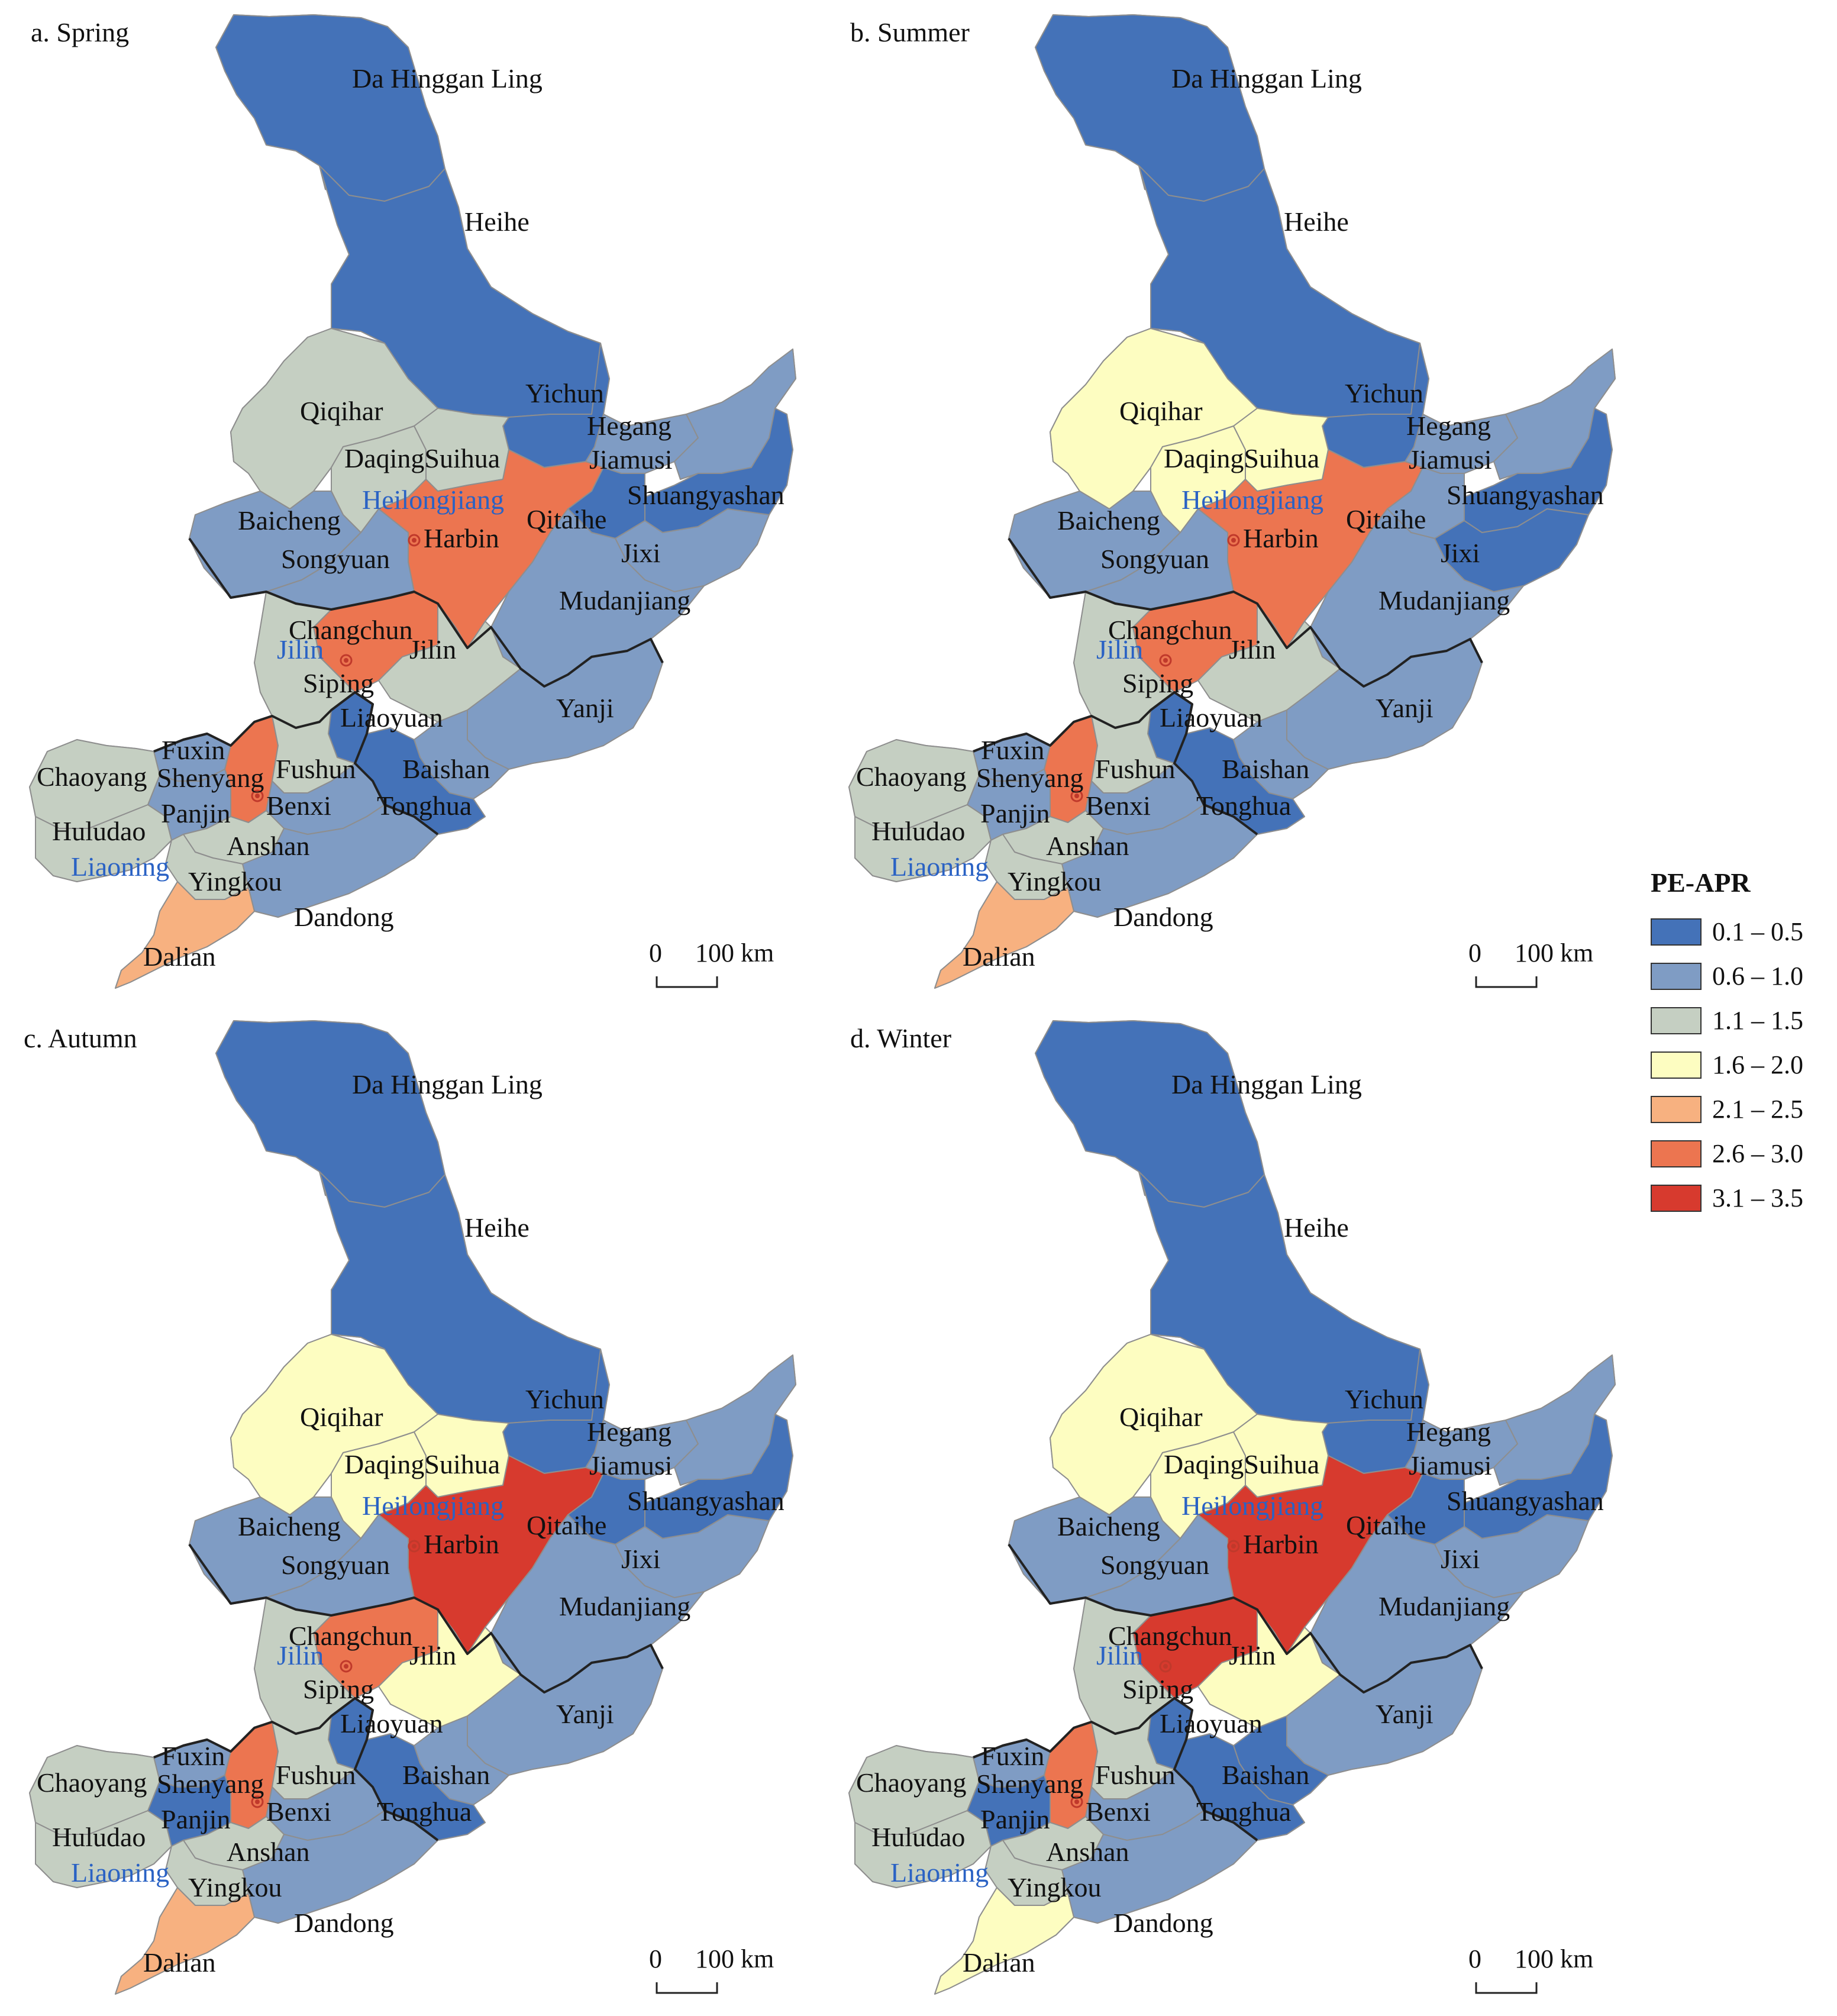 This screenshot has height=2016, width=1837. What do you see at coordinates (1119, 649) in the screenshot?
I see `province-label-jilin: Jilin` at bounding box center [1119, 649].